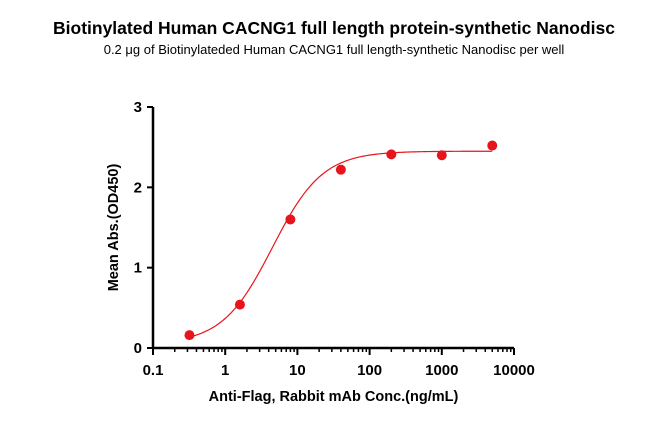 The height and width of the screenshot is (426, 668). Describe the element at coordinates (153, 370) in the screenshot. I see `x-tick-label: 0.1` at that location.